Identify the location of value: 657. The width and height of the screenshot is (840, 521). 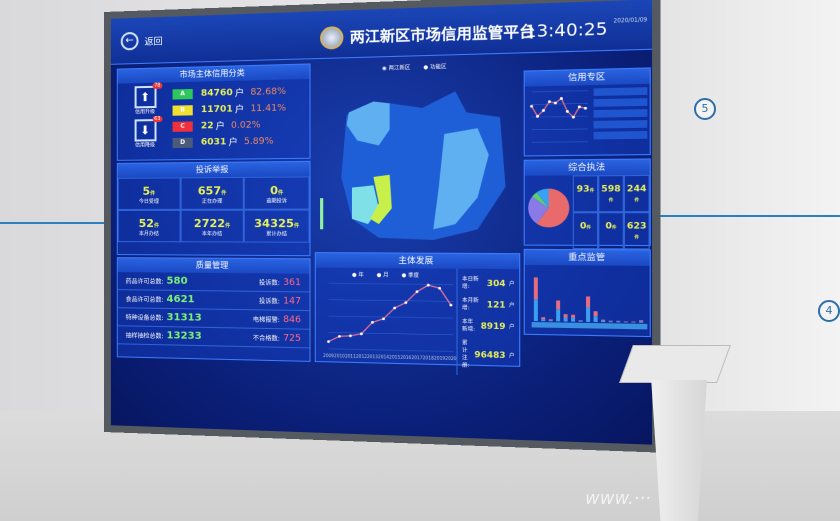
(209, 191).